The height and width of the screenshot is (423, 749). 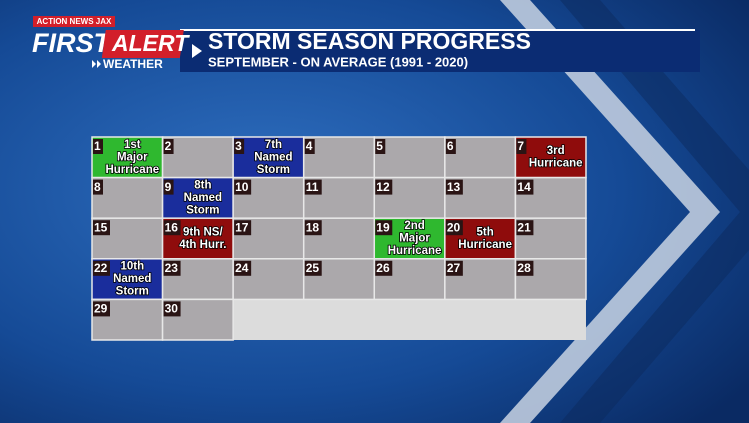 What do you see at coordinates (132, 267) in the screenshot?
I see `event-label: 10th` at bounding box center [132, 267].